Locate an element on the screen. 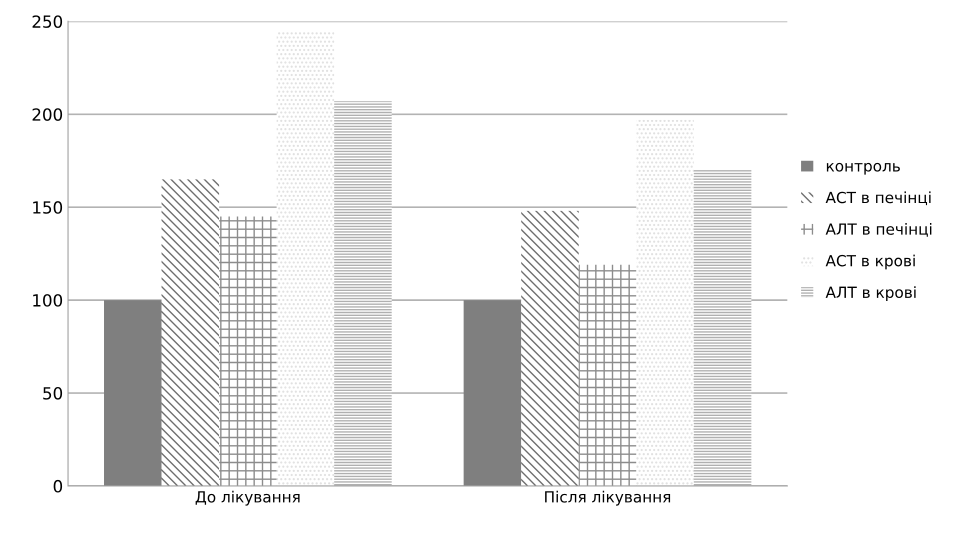 The image size is (972, 534). x-tick-label: До лікування is located at coordinates (248, 498).